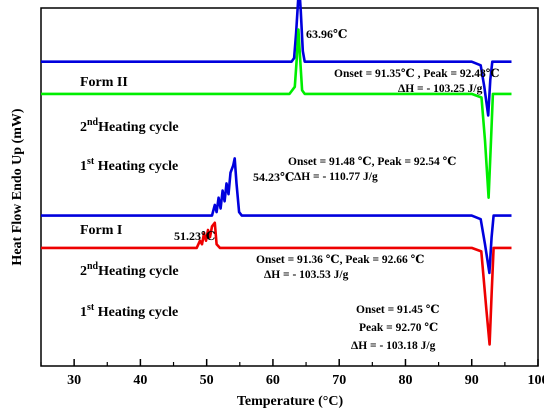 Image resolution: width=544 pixels, height=415 pixels. Describe the element at coordinates (129, 311) in the screenshot. I see `form1-heating1-label: 1st Heating cycle` at that location.